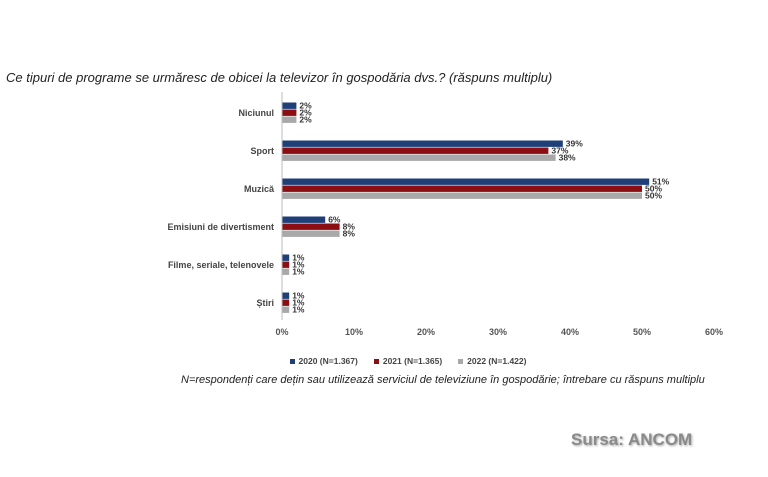 This screenshot has height=477, width=768. I want to click on tick-label: 30%, so click(498, 332).